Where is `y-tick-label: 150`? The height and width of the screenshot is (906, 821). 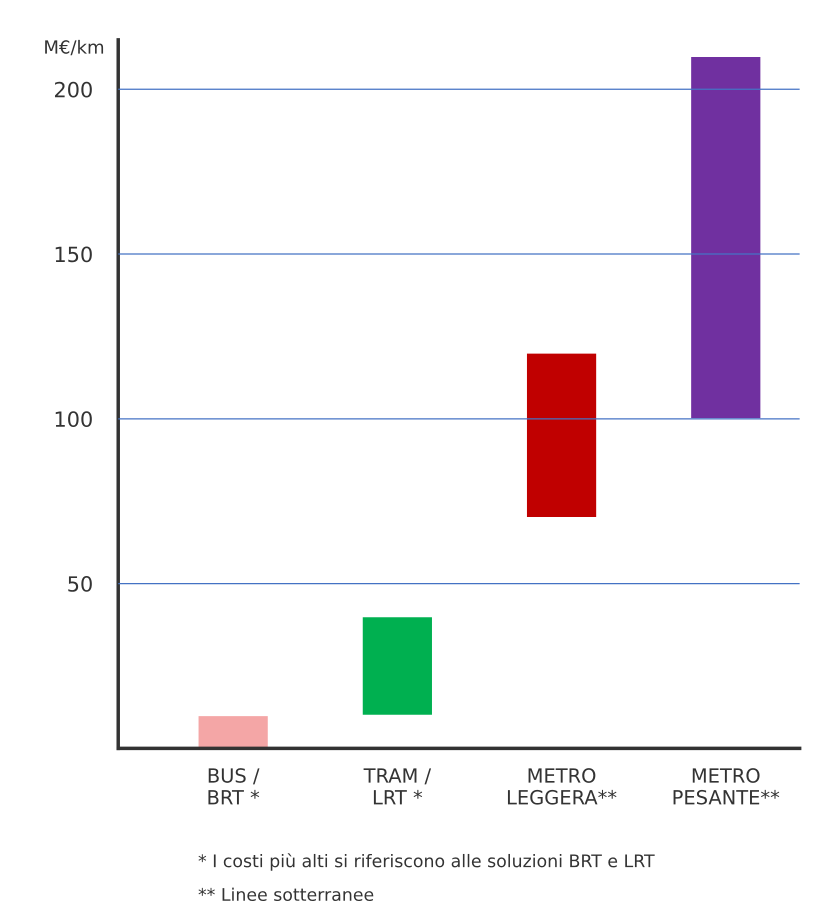 y-tick-label: 150 is located at coordinates (74, 254).